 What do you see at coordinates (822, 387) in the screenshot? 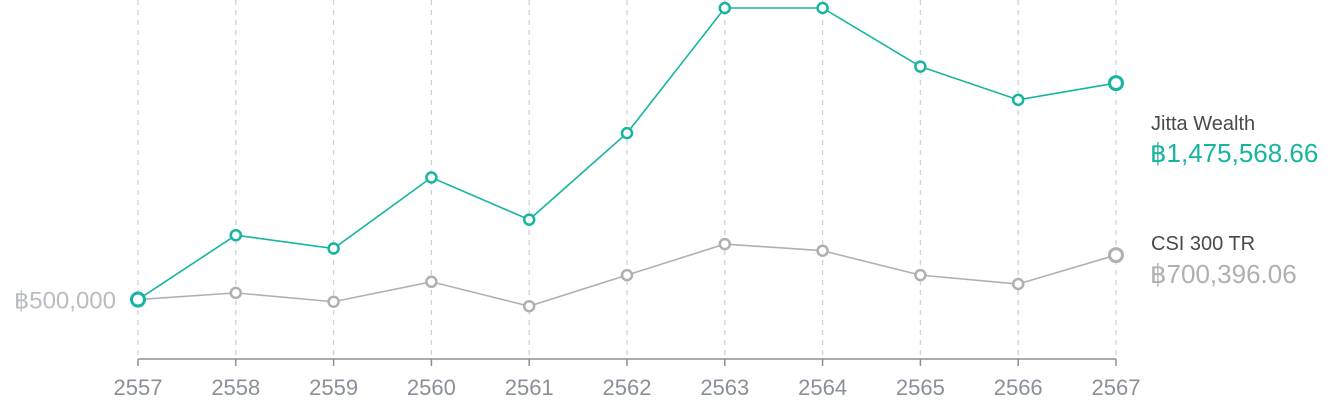
I see `x-tick-label-2564: 2564` at bounding box center [822, 387].